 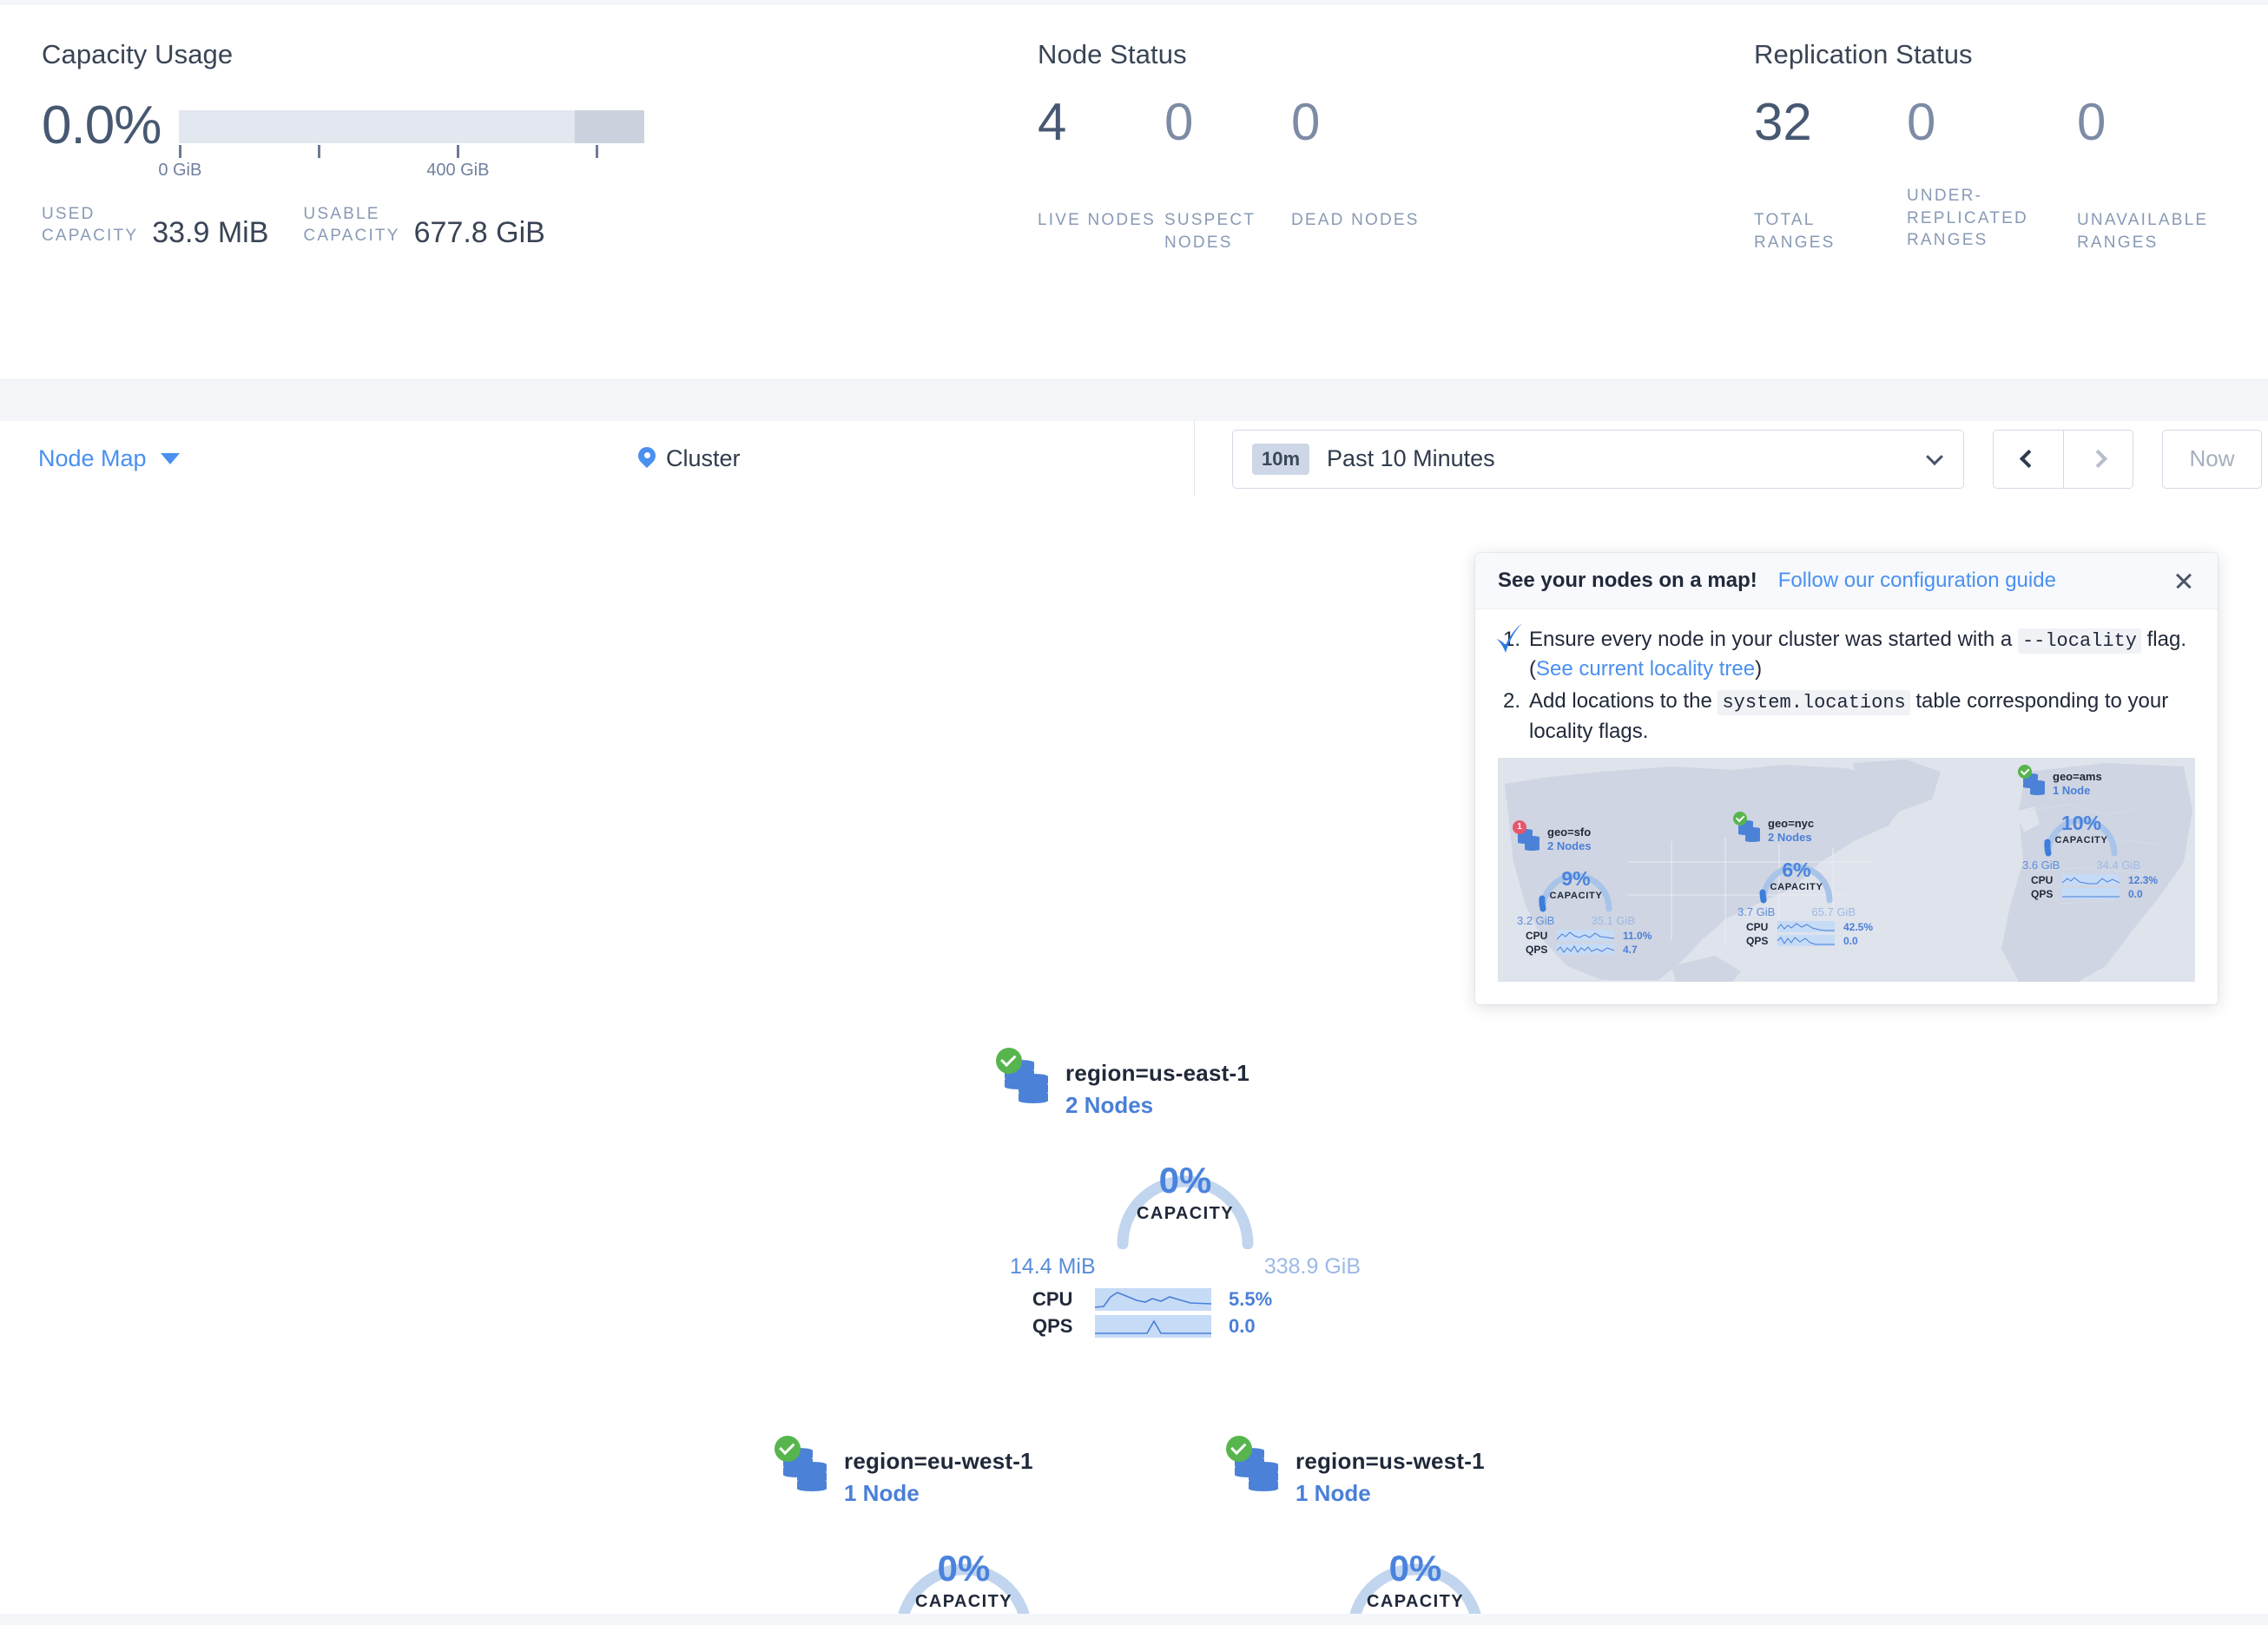 I want to click on capacity-bar-wrap: 0 GiB 400 GiB, so click(x=403, y=145).